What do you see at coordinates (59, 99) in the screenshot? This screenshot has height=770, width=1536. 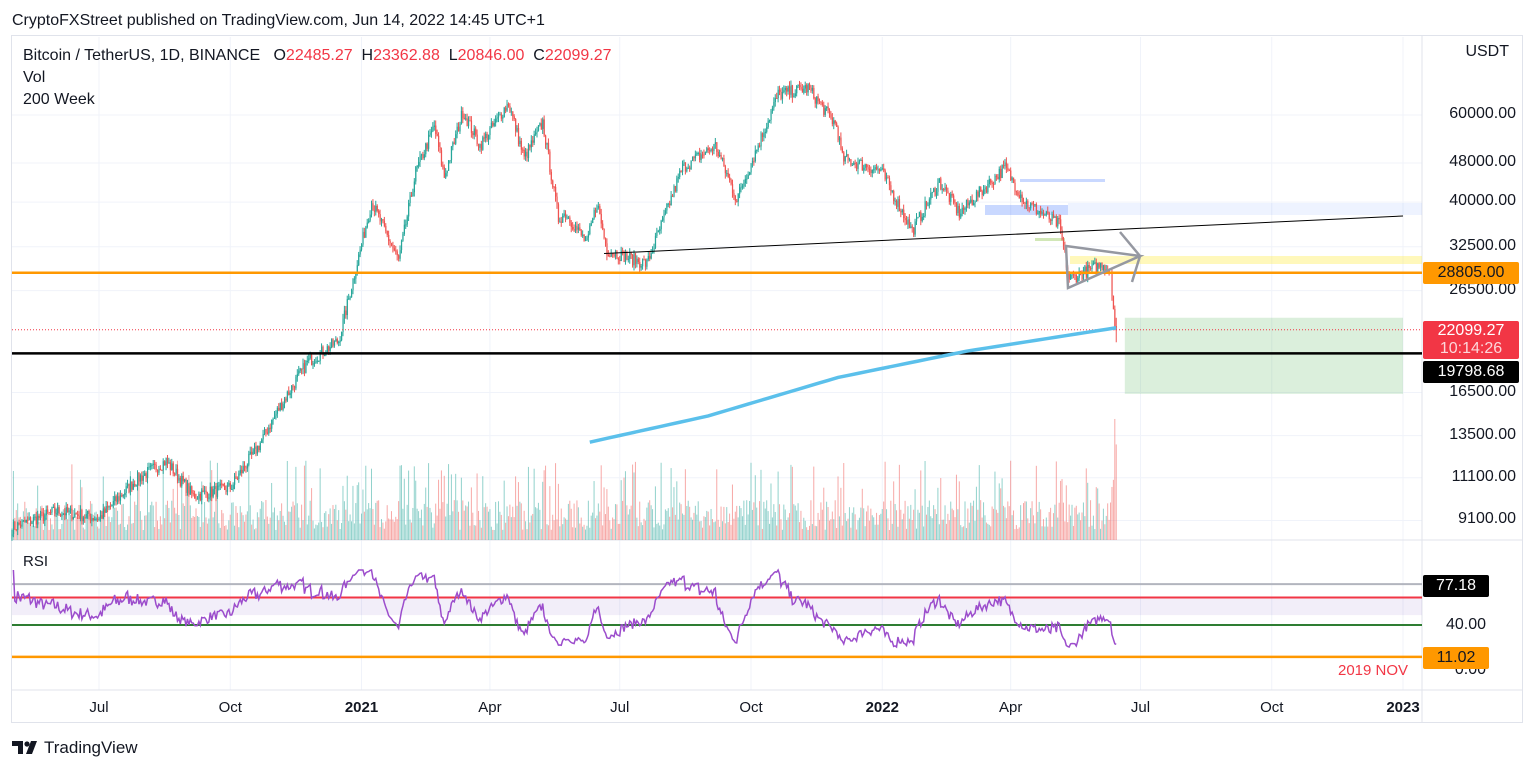 I see `ma-label: 200 Week` at bounding box center [59, 99].